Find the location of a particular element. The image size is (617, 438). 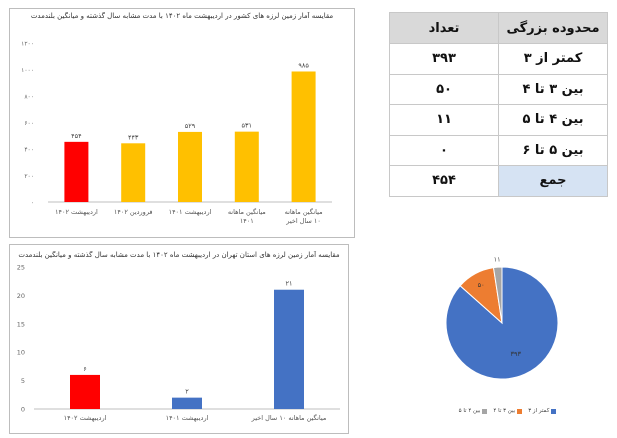

row-category: بین ۳ تا ۴ is located at coordinates (553, 89).